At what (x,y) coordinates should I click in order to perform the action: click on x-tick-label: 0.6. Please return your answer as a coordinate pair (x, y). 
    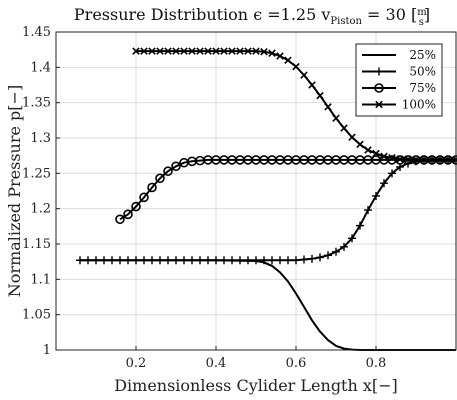
    Looking at the image, I should click on (296, 363).